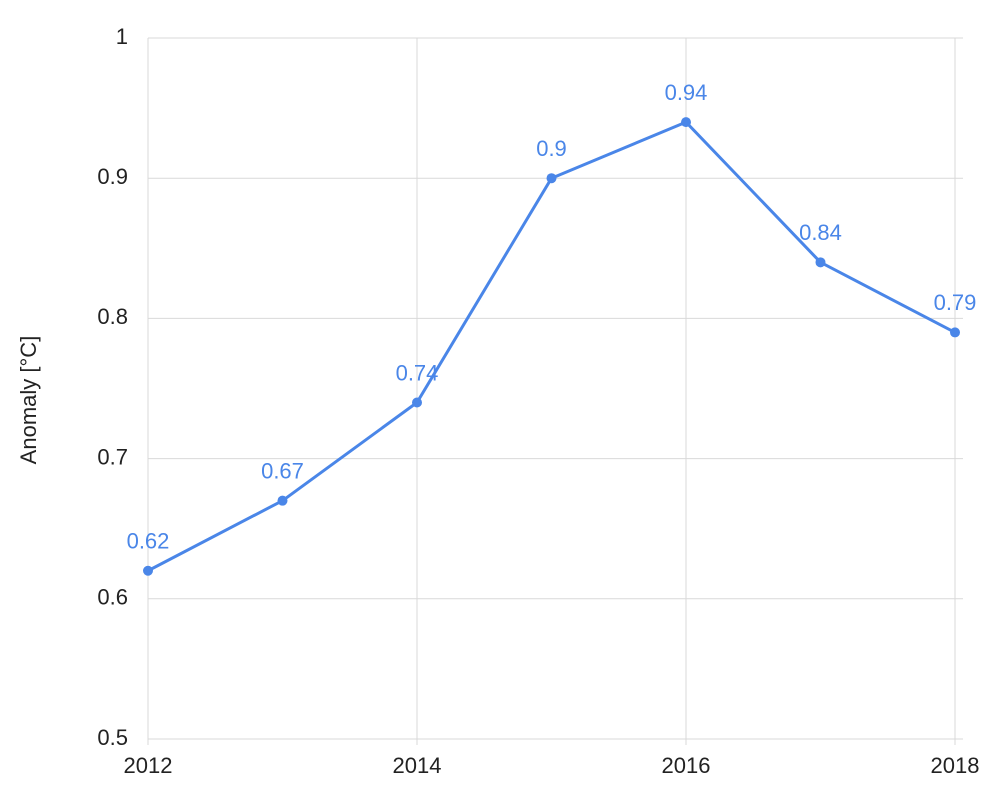 This screenshot has height=804, width=998. I want to click on y-tick-label: 1, so click(122, 36).